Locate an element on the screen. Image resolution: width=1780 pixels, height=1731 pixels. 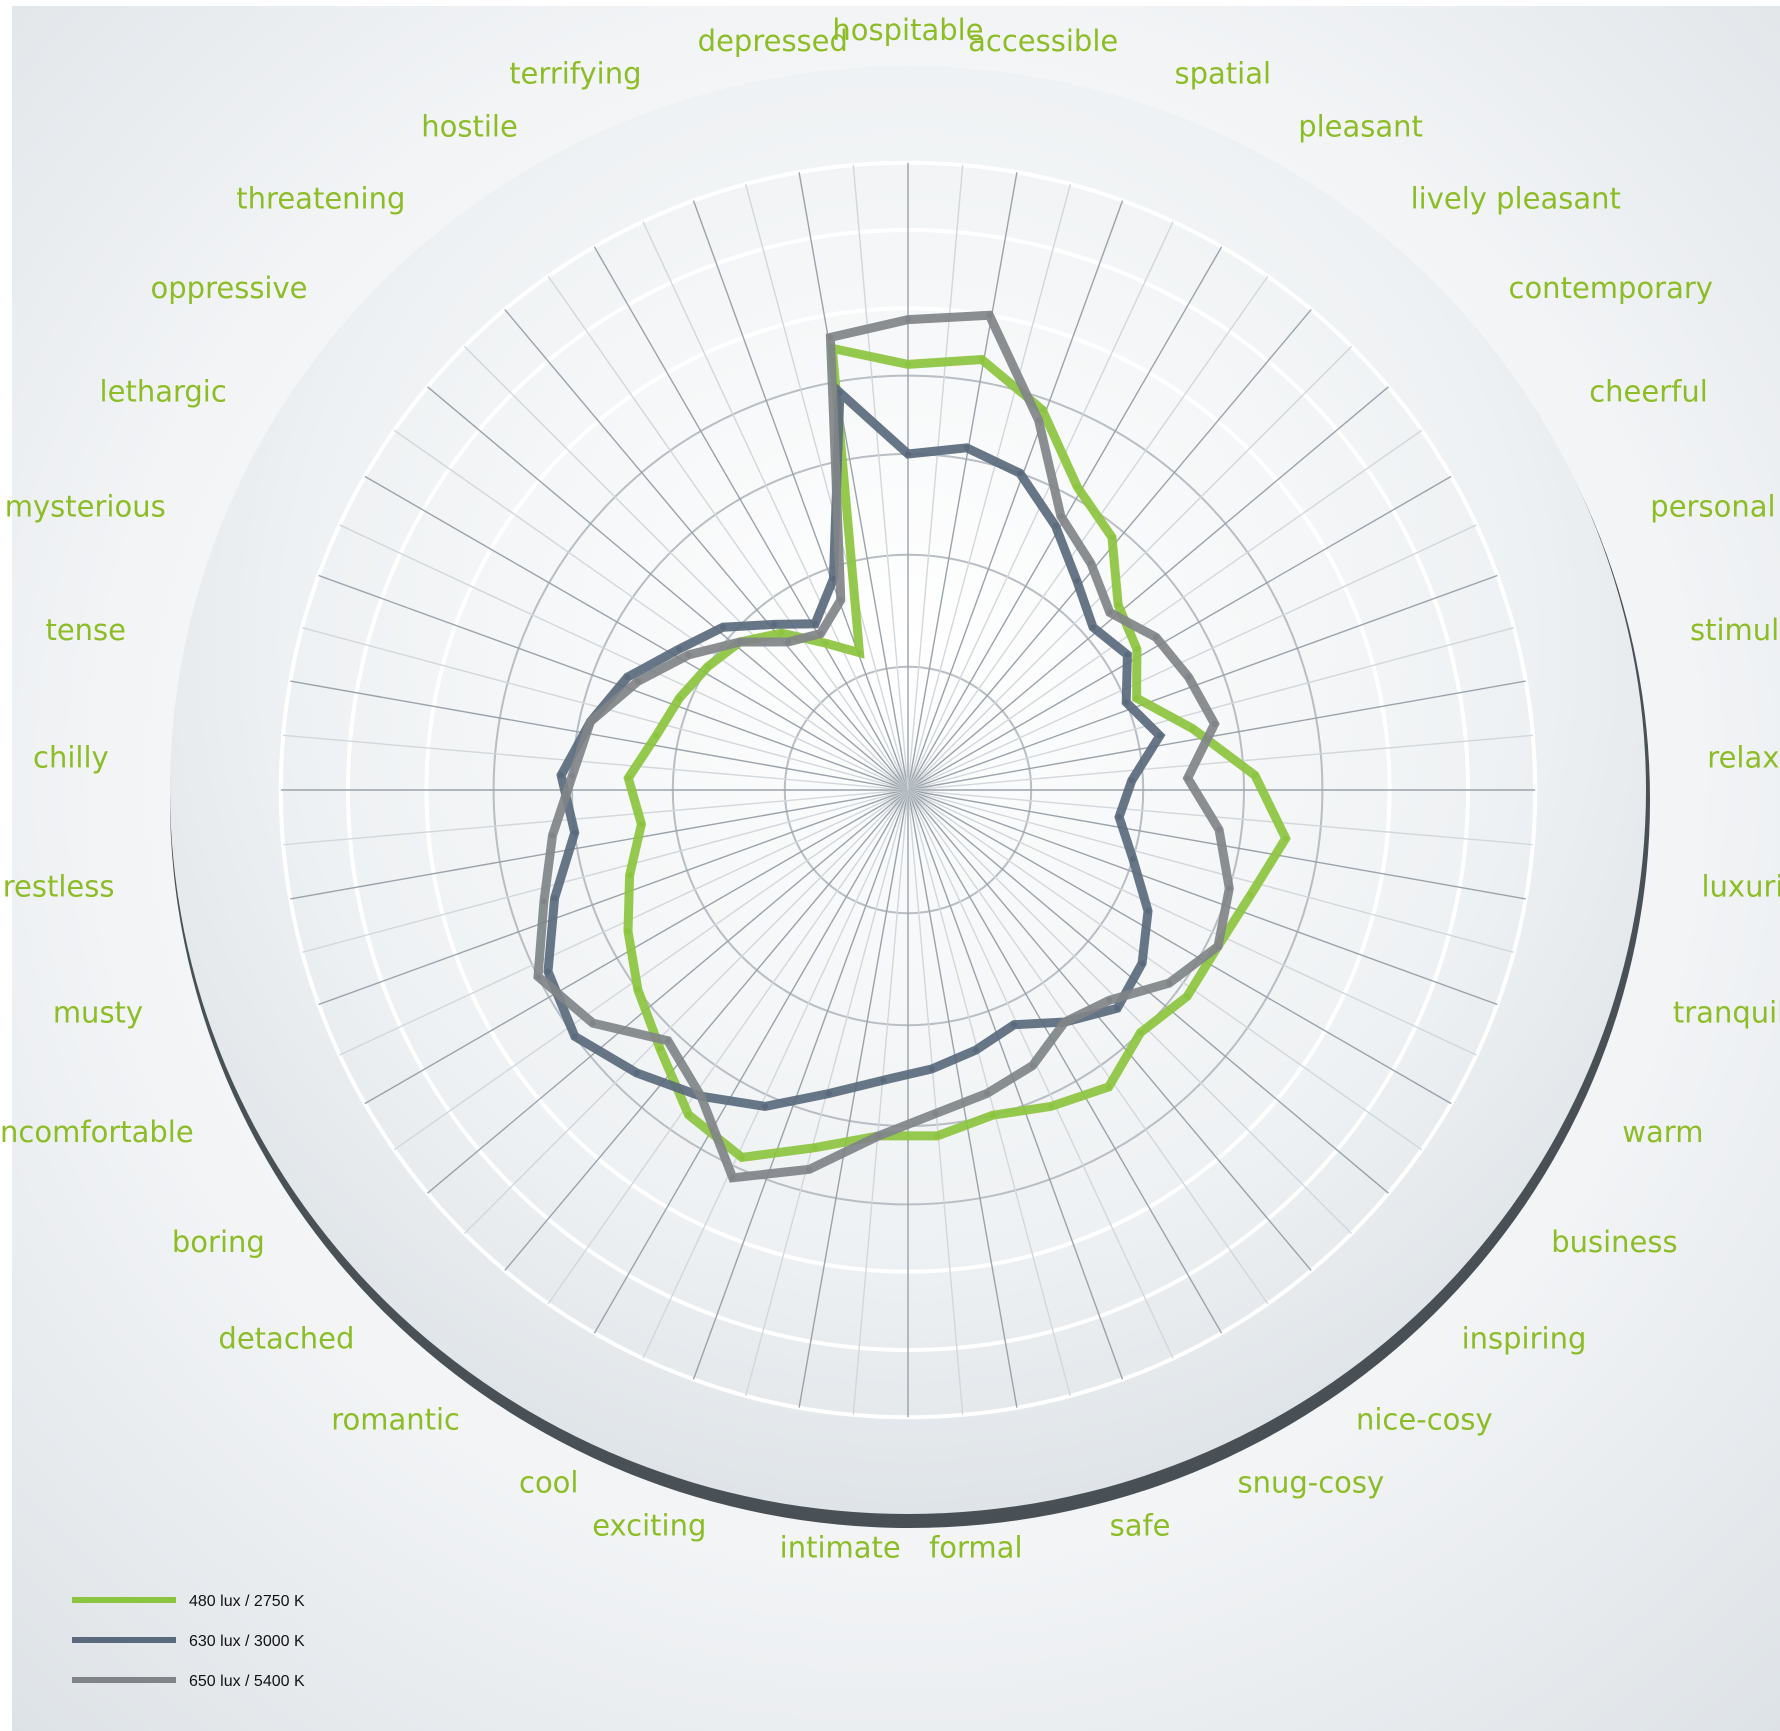
category-label: romantic is located at coordinates (395, 1420).